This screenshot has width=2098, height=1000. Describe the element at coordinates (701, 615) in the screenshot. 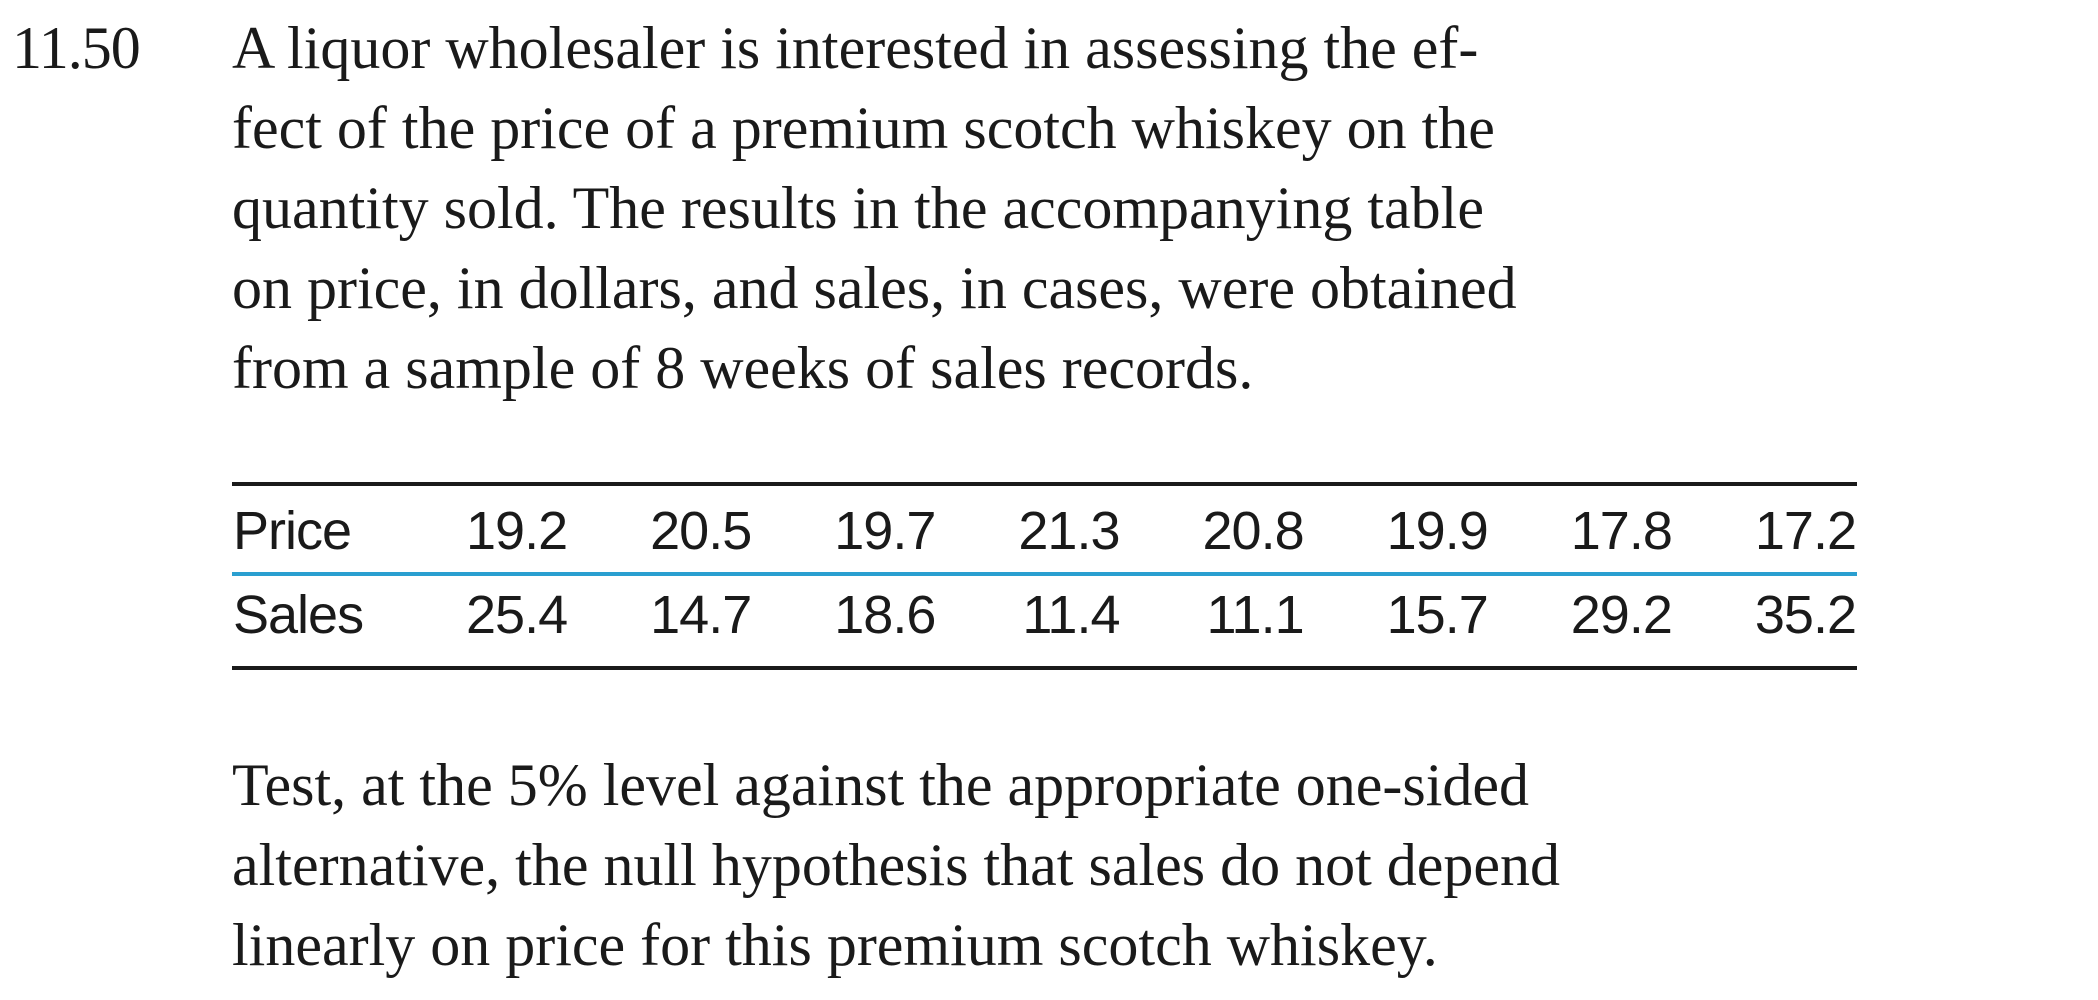

I see `table-cell: 14.7` at that location.